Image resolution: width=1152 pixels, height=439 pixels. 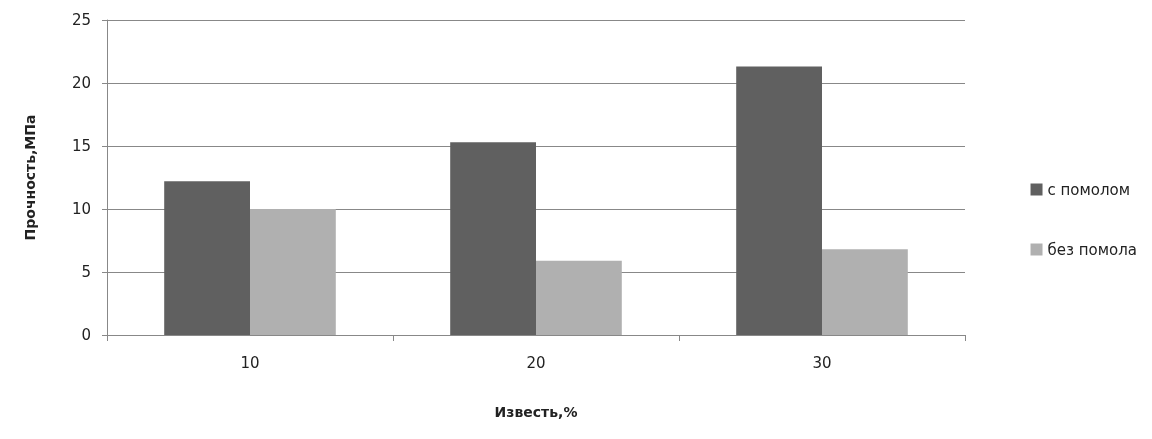 I want to click on legend-label: без помола, so click(x=1092, y=249).